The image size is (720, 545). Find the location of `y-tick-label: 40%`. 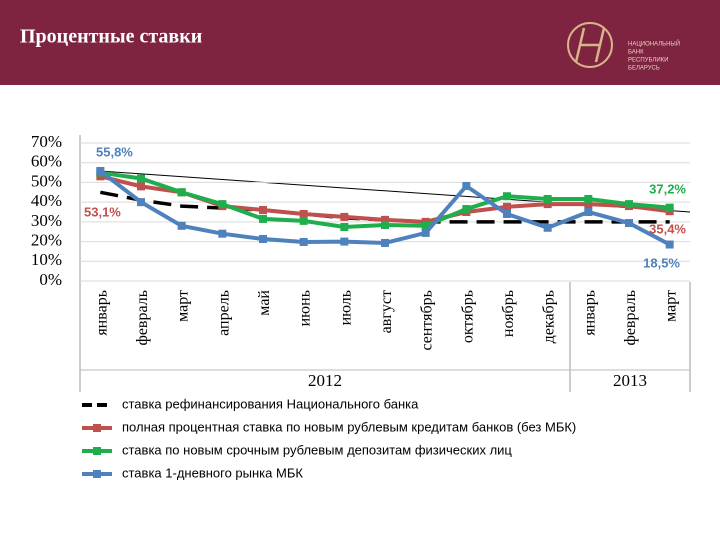

y-tick-label: 40% is located at coordinates (46, 200).